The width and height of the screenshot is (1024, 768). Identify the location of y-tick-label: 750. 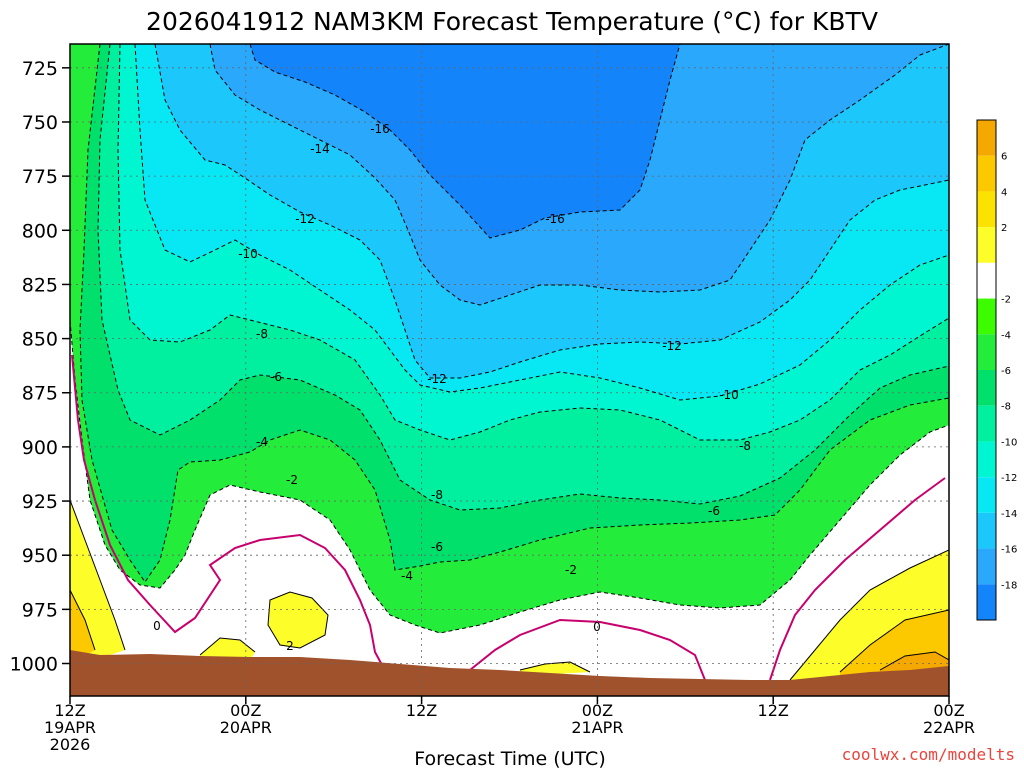
(40, 123).